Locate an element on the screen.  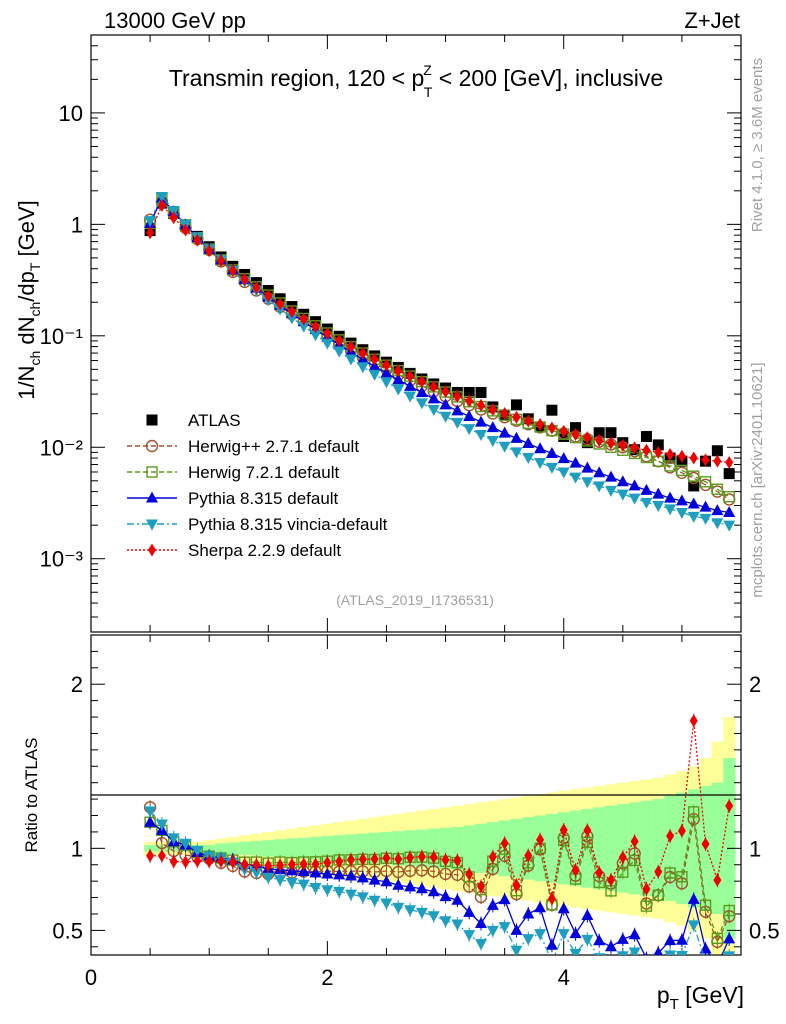
main-y-tick-label: 10⁻² is located at coordinates (61, 447).